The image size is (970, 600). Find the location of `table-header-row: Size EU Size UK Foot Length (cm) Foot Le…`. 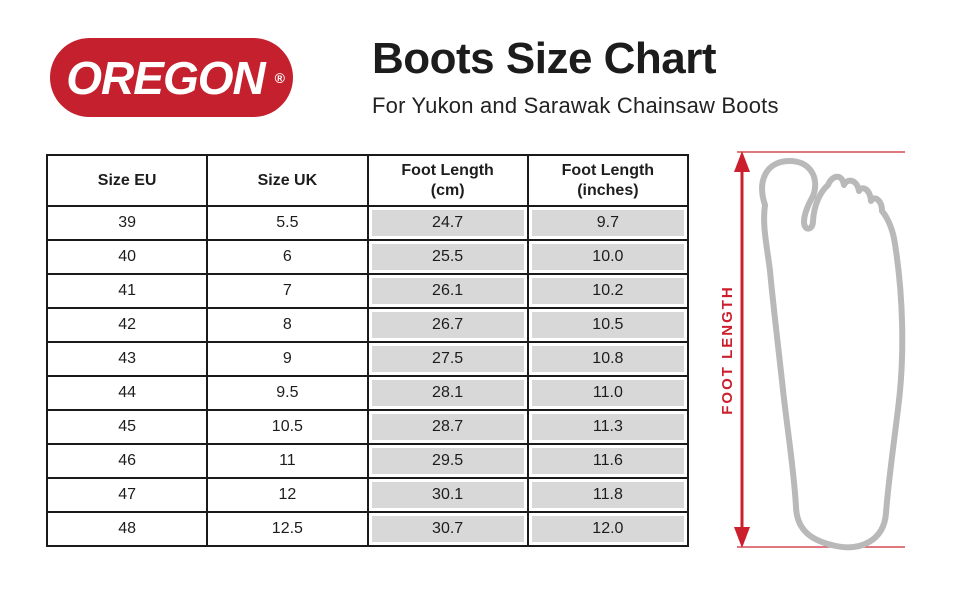

table-header-row: Size EU Size UK Foot Length (cm) Foot Le… is located at coordinates (367, 180).